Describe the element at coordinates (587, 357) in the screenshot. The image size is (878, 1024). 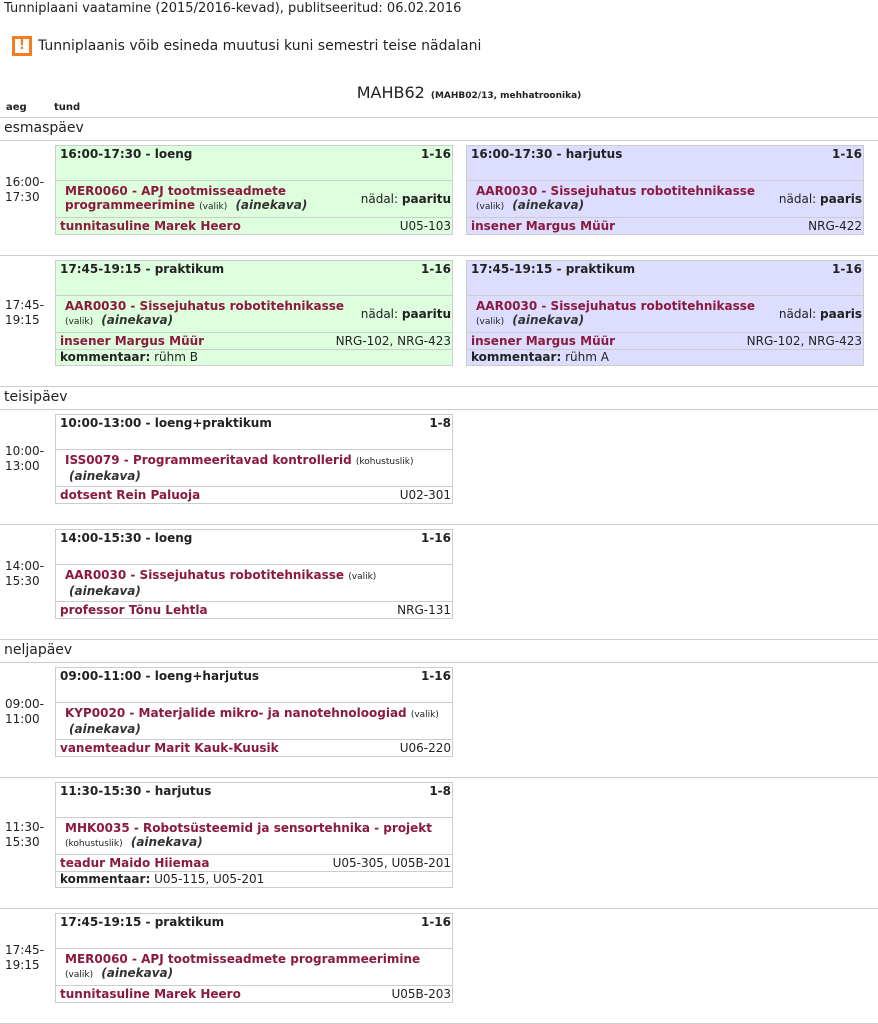
I see `comment: rühm A` at that location.